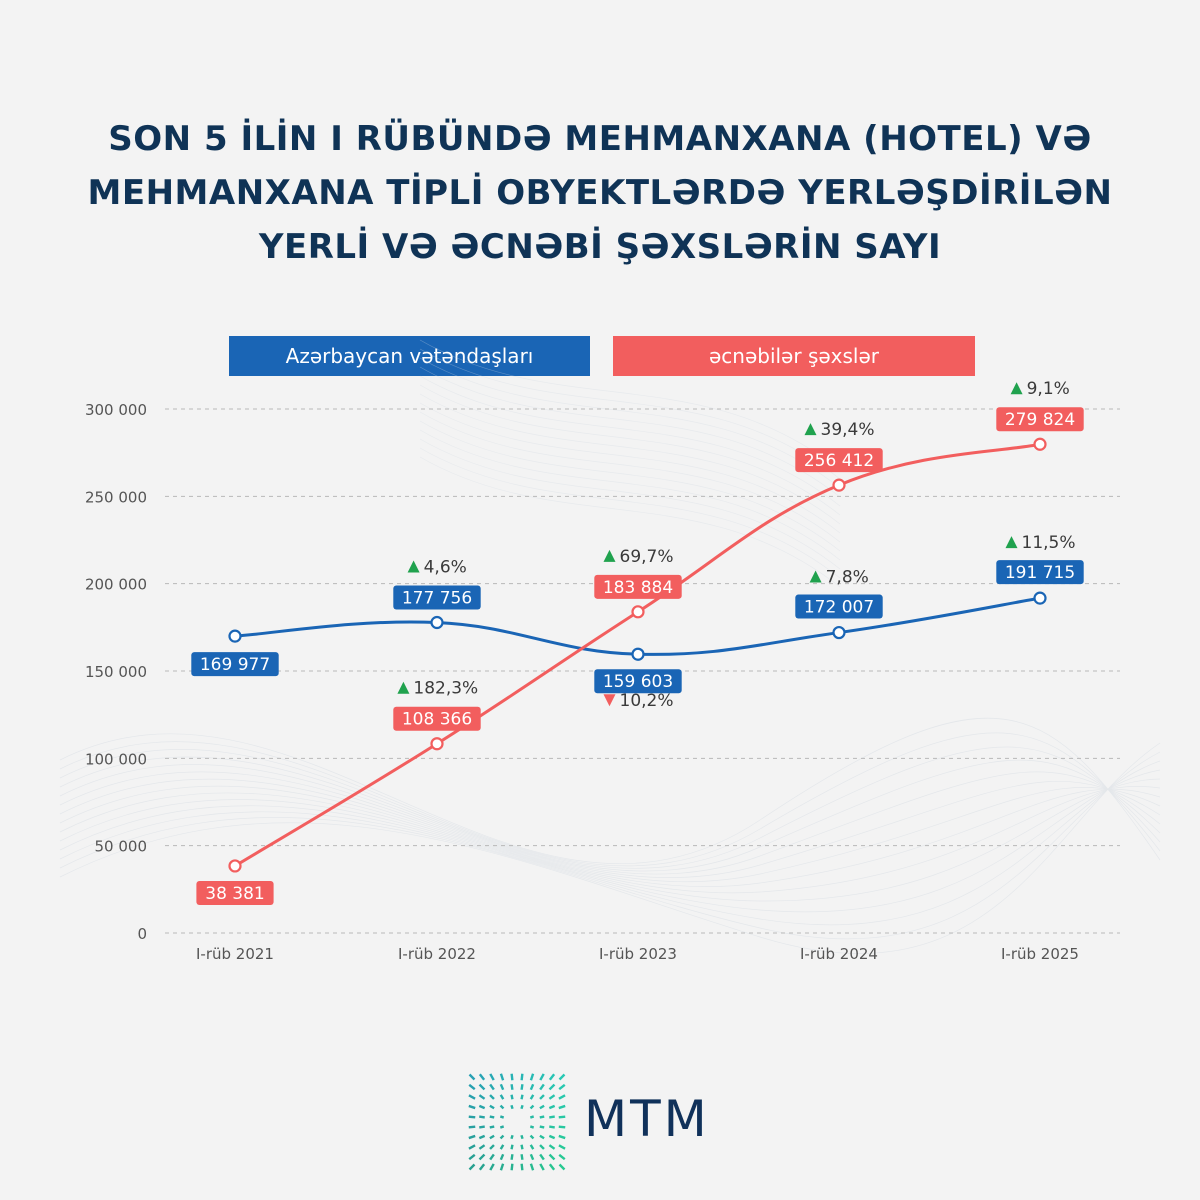  Describe the element at coordinates (847, 578) in the screenshot. I see `change-label-azerbaijani-citizens: 7,8%` at that location.